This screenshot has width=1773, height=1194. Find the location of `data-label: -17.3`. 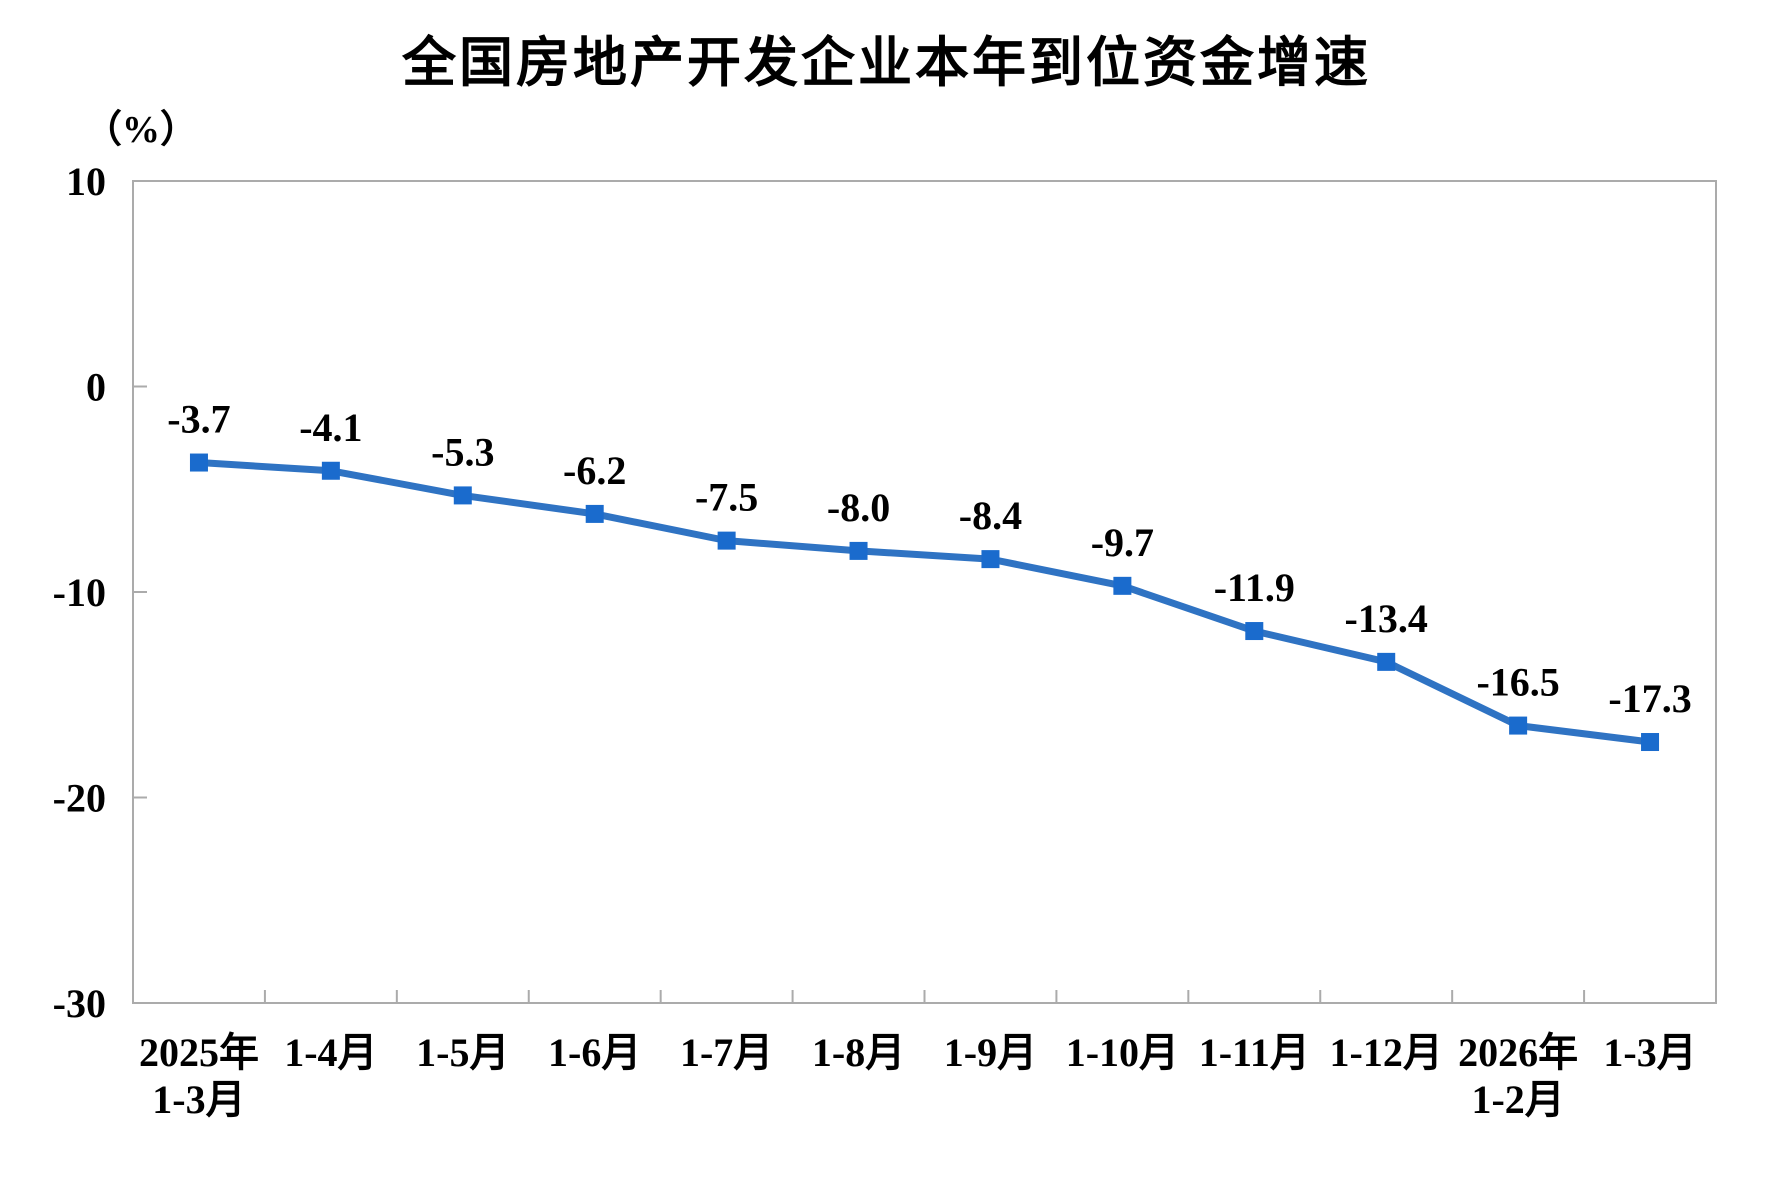

data-label: -17.3 is located at coordinates (1649, 698).